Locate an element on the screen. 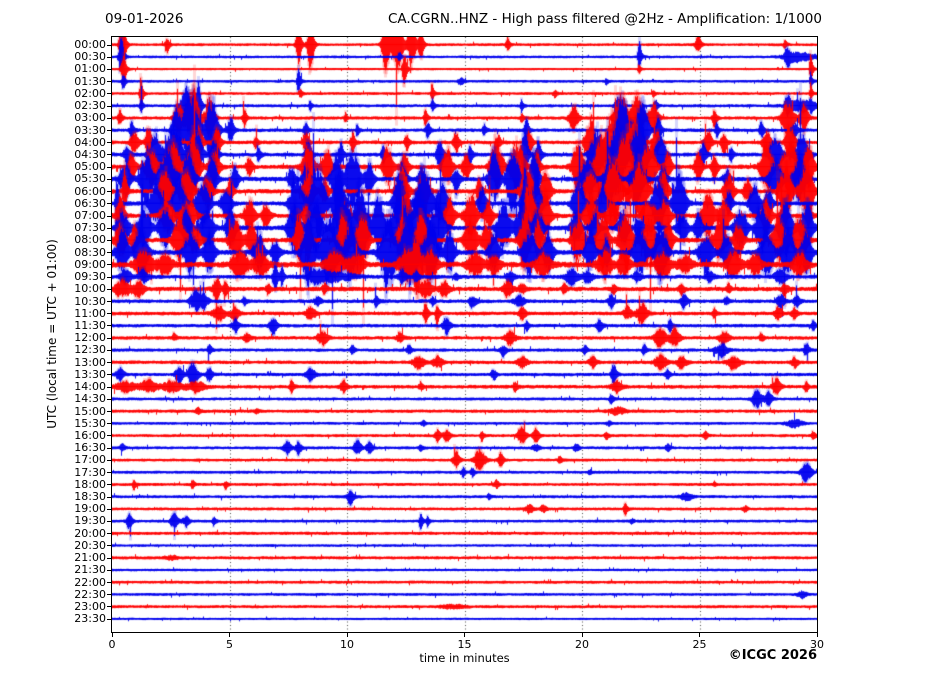  y-tick-label: 20:30 is located at coordinates (90, 545).